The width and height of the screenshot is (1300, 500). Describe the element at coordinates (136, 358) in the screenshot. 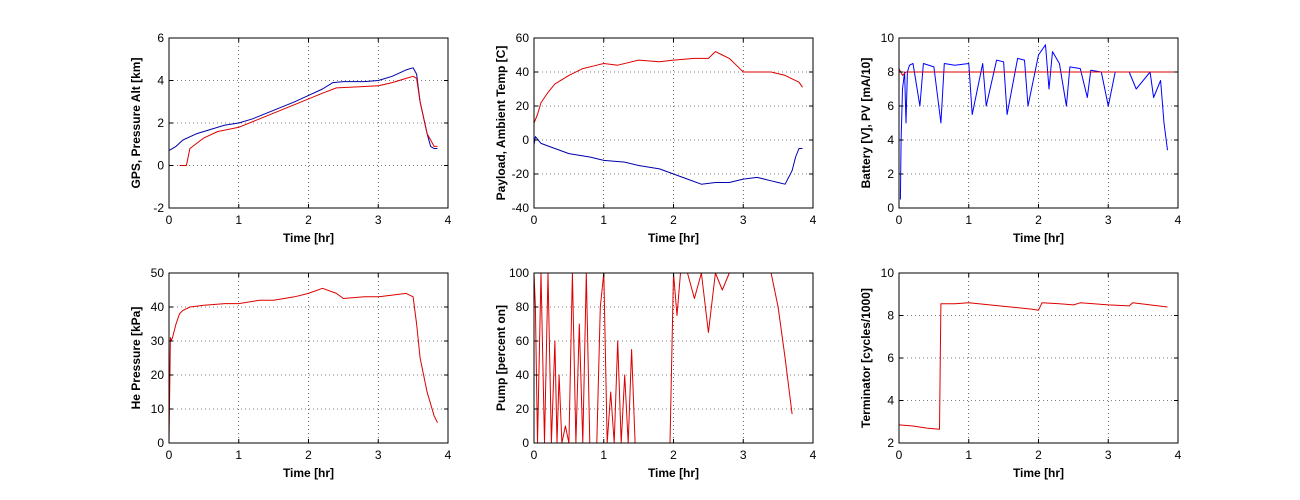

I see `y-axis-label: He Pressure [kPa]` at that location.